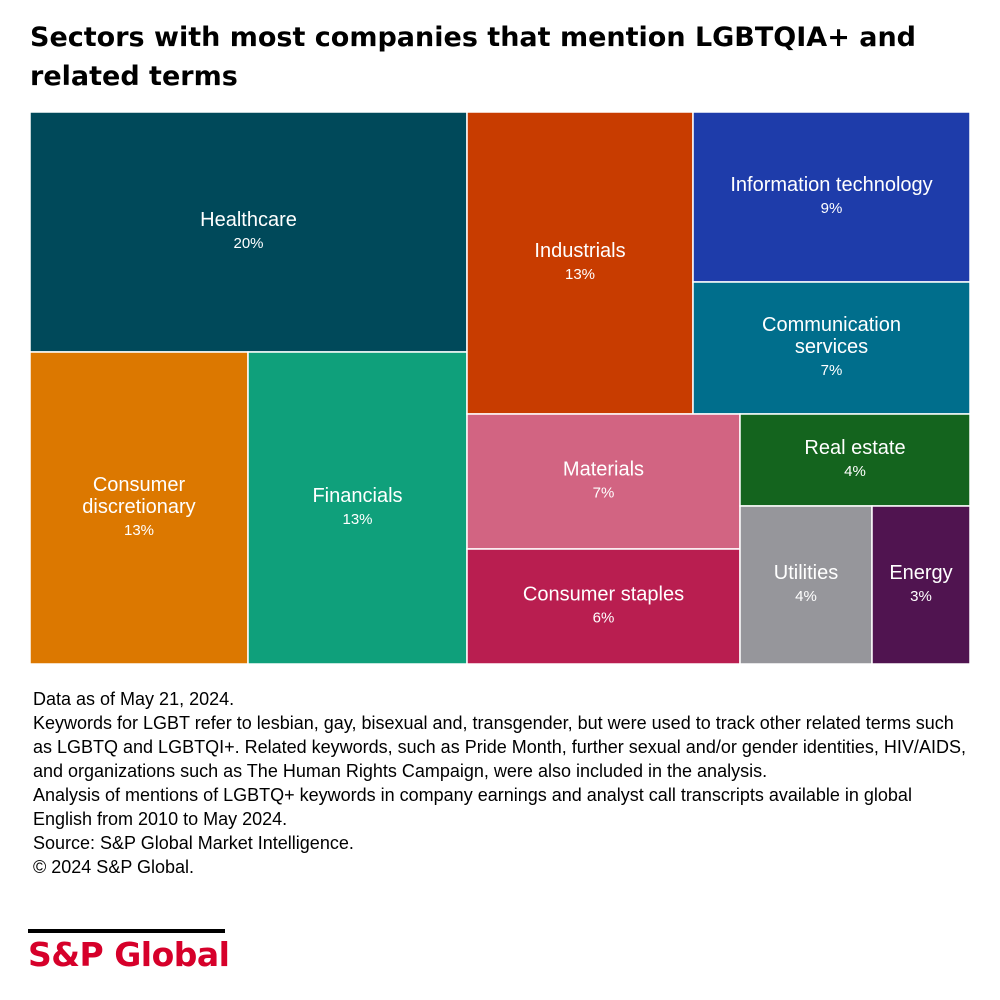  Describe the element at coordinates (855, 471) in the screenshot. I see `tile-value-real-estate: 4%` at that location.